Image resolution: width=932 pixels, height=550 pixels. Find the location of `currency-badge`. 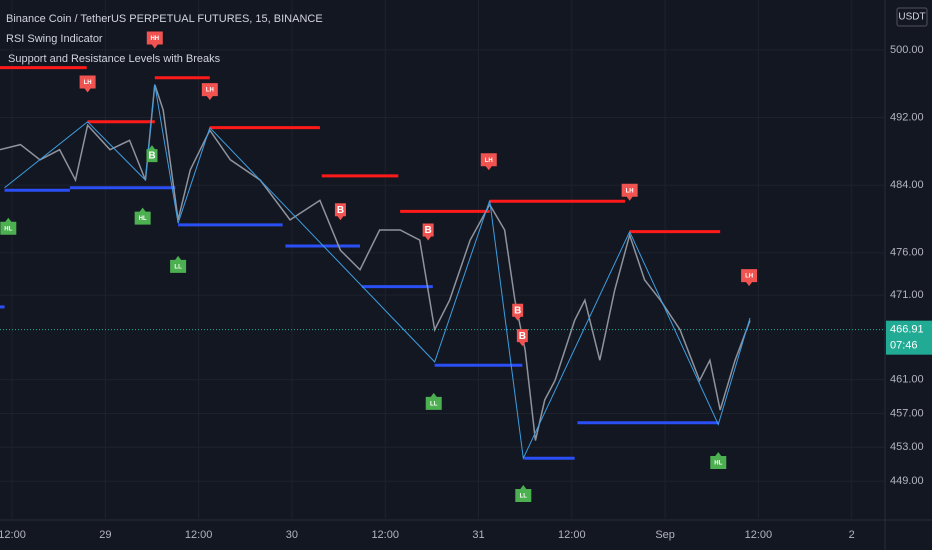

currency-badge is located at coordinates (912, 17).